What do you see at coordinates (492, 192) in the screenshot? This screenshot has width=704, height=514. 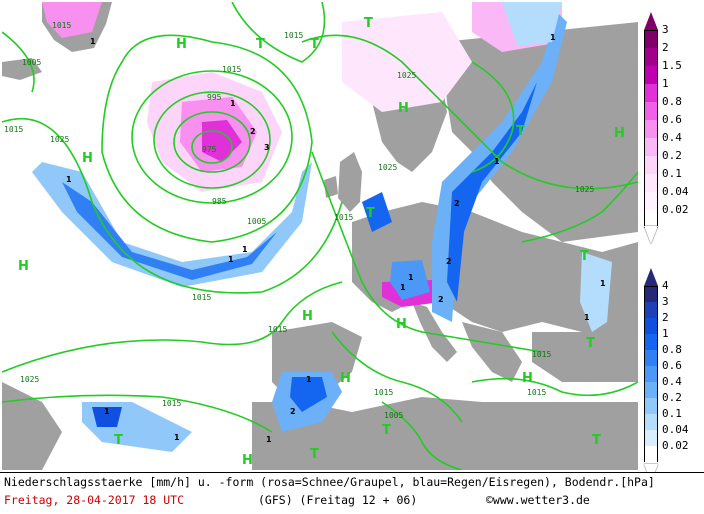 I see `rain-eastern-core` at bounding box center [492, 192].